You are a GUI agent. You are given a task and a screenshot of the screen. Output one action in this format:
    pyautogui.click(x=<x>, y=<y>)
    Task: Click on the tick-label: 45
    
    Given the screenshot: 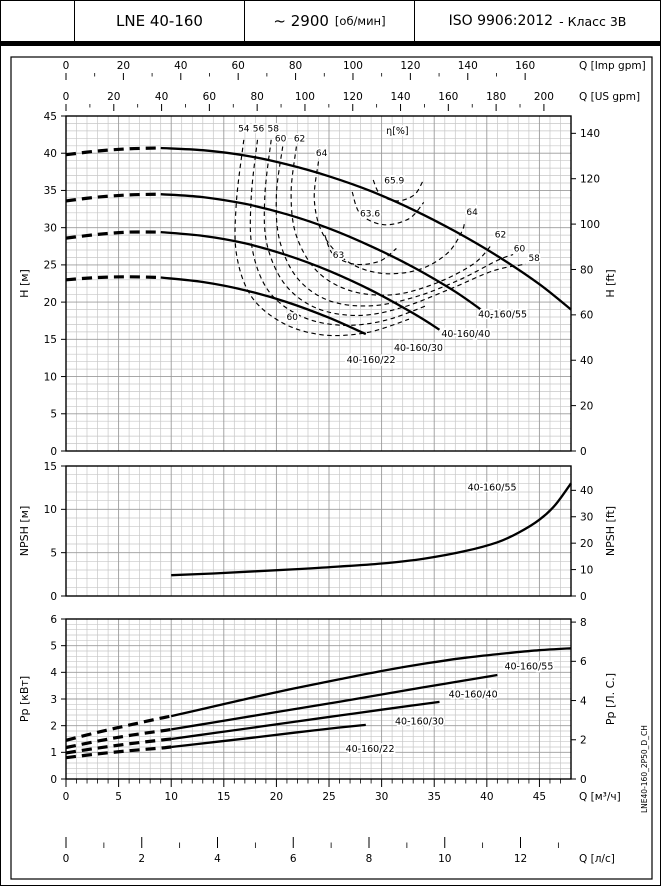 What is the action you would take?
    pyautogui.click(x=539, y=797)
    